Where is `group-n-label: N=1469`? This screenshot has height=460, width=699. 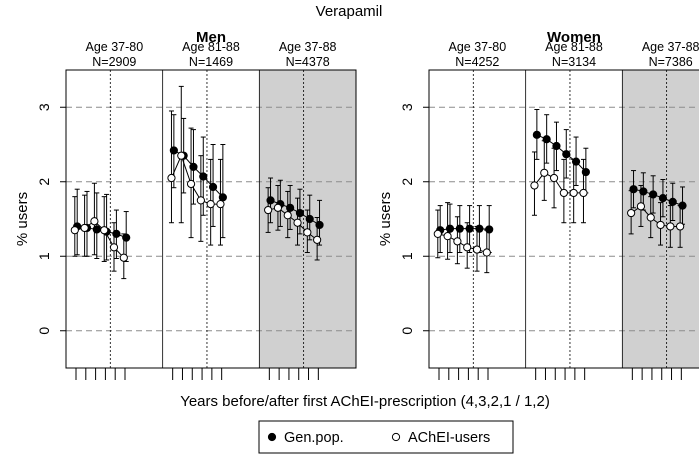 group-n-label: N=1469 is located at coordinates (211, 62).